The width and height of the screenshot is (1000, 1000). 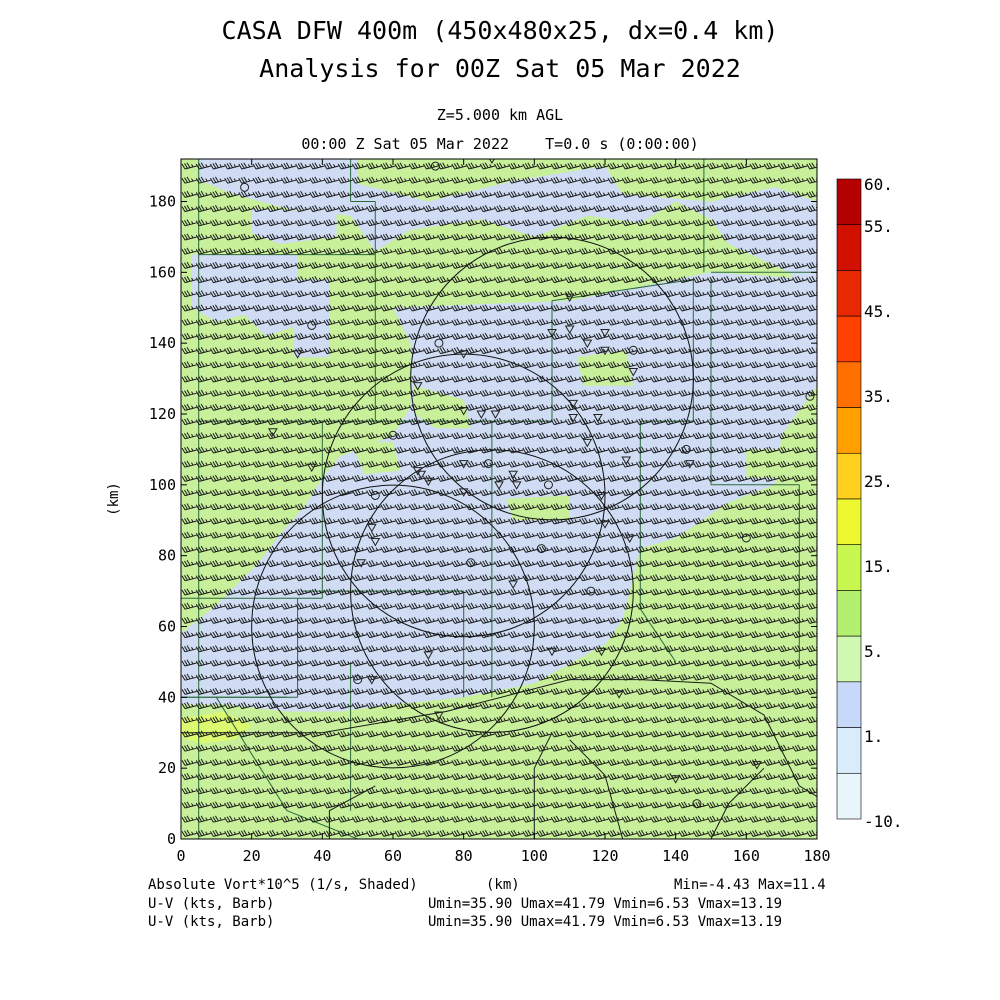 What do you see at coordinates (750, 885) in the screenshot?
I see `field-range: Min=-4.43 Max=11.4` at bounding box center [750, 885].